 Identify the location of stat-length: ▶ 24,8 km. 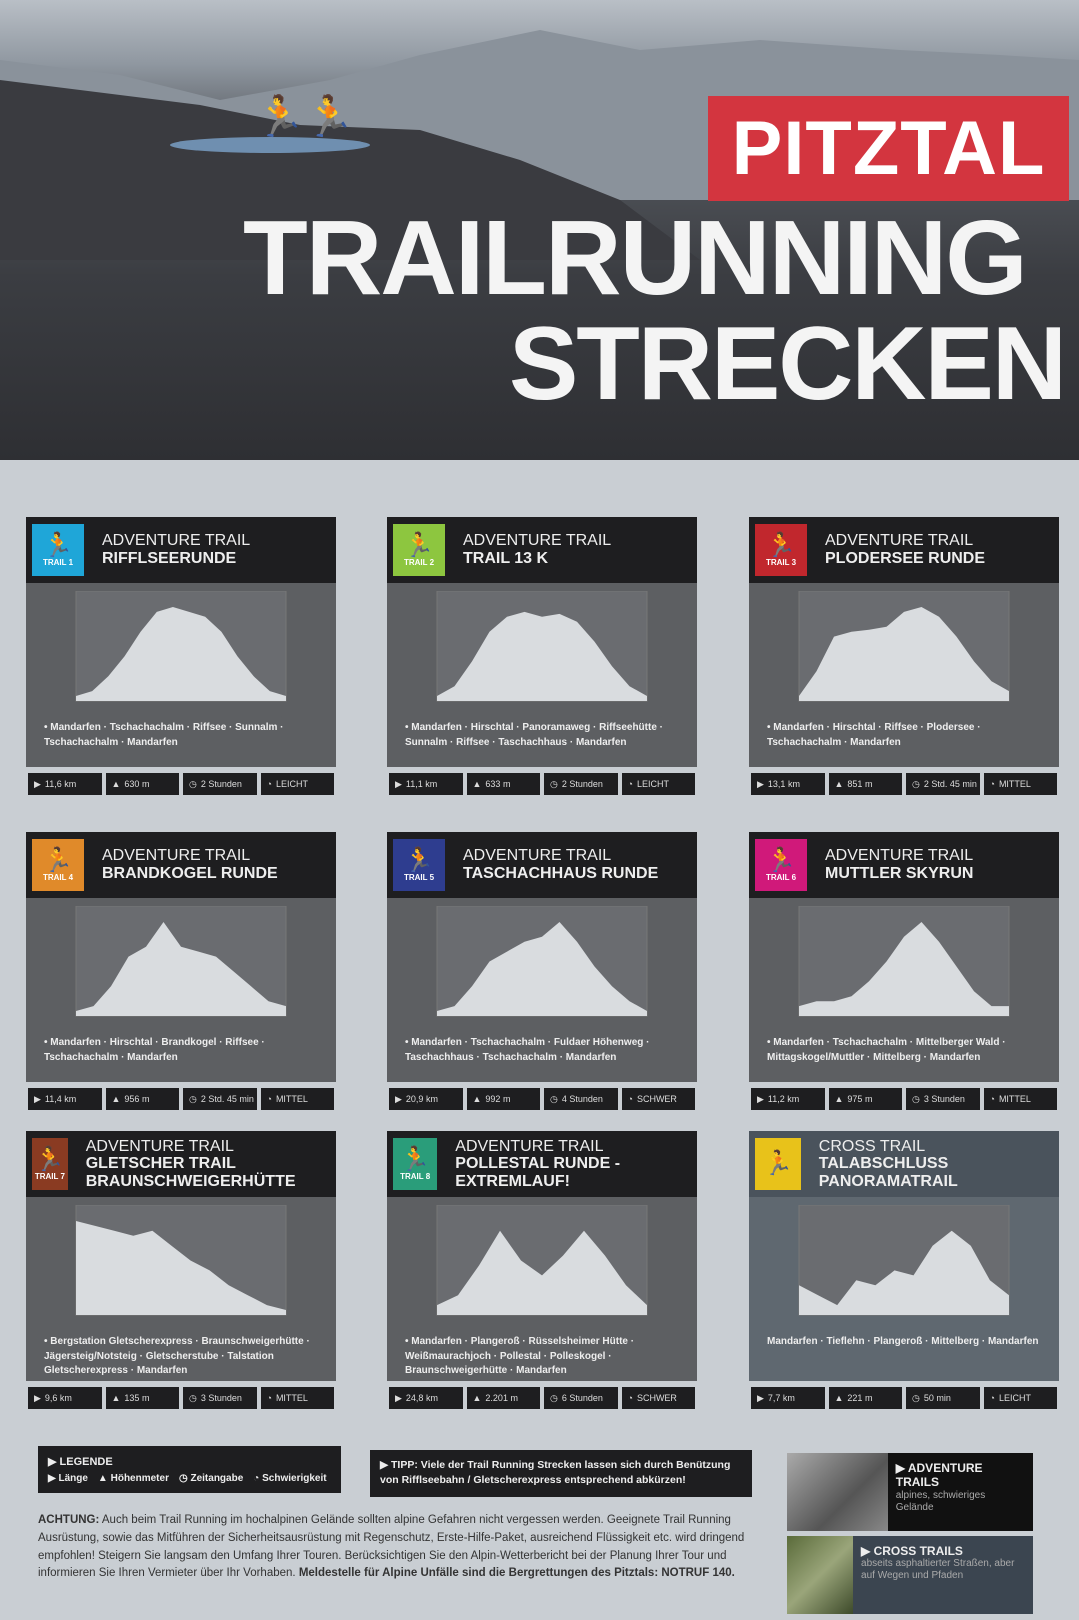
(426, 1398).